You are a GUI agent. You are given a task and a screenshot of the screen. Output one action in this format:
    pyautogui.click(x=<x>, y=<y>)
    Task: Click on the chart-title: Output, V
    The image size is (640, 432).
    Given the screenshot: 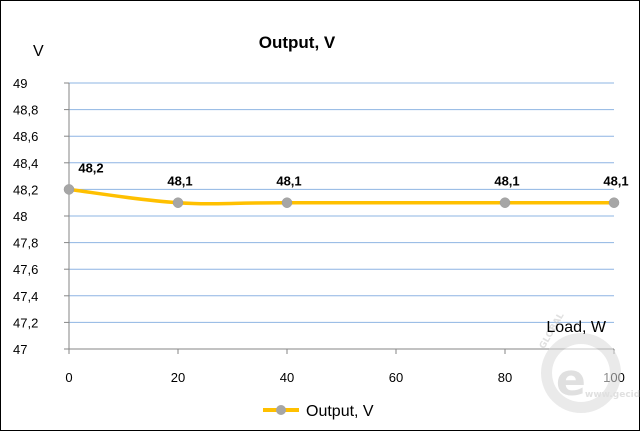 What is the action you would take?
    pyautogui.click(x=297, y=42)
    